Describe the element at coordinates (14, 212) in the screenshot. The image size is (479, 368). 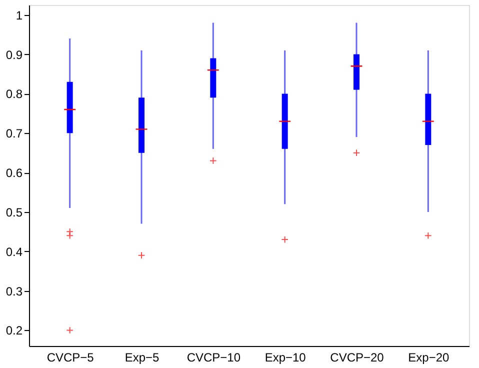
I see `y-tick-label: 0.5` at that location.